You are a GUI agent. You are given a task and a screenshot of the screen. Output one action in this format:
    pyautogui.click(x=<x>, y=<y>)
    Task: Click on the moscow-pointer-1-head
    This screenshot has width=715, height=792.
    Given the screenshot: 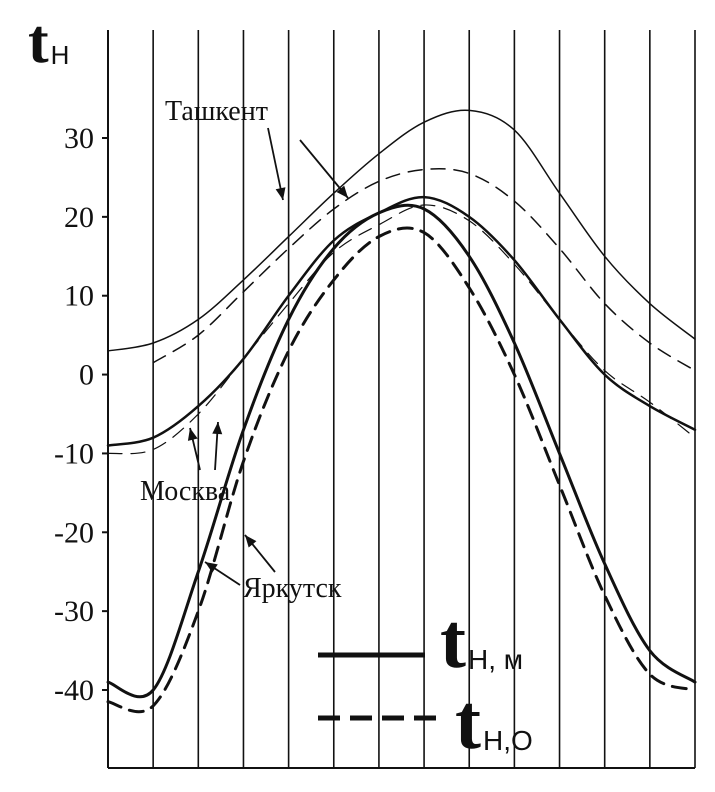 What is the action you would take?
    pyautogui.click(x=192, y=434)
    